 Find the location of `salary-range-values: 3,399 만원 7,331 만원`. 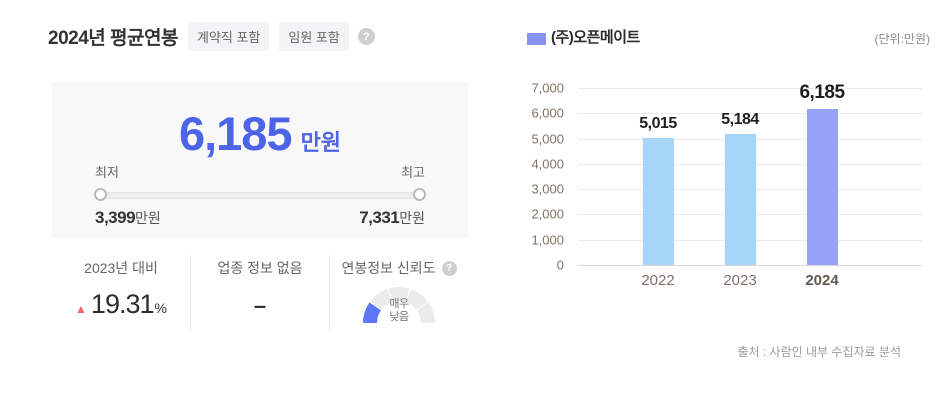

salary-range-values: 3,399 만원 7,331 만원 is located at coordinates (260, 218).